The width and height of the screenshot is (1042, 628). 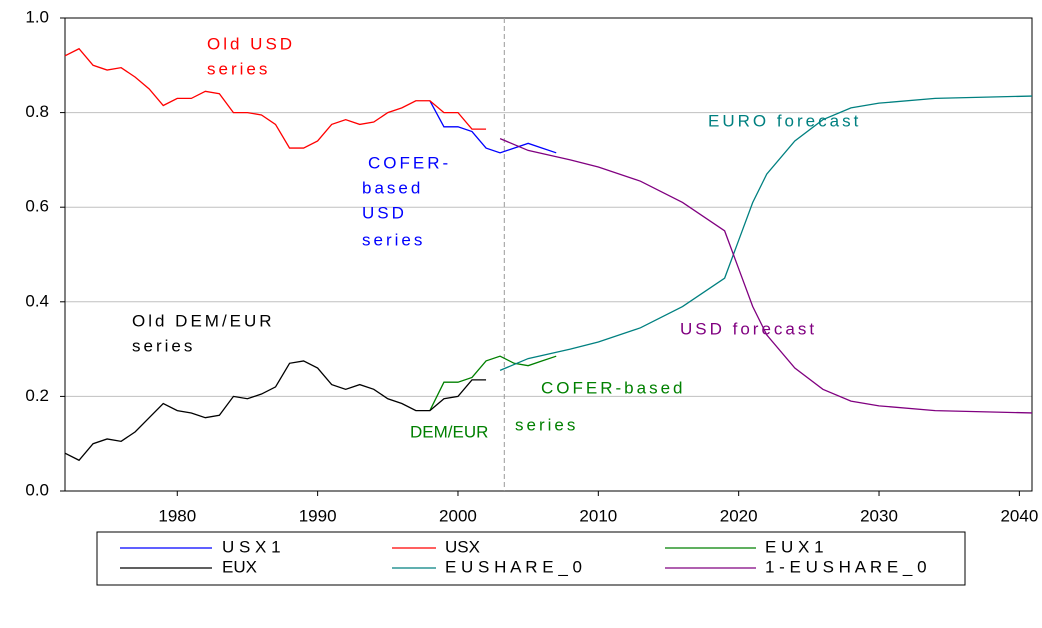 I want to click on x-tick-label: 1990, so click(x=318, y=515).